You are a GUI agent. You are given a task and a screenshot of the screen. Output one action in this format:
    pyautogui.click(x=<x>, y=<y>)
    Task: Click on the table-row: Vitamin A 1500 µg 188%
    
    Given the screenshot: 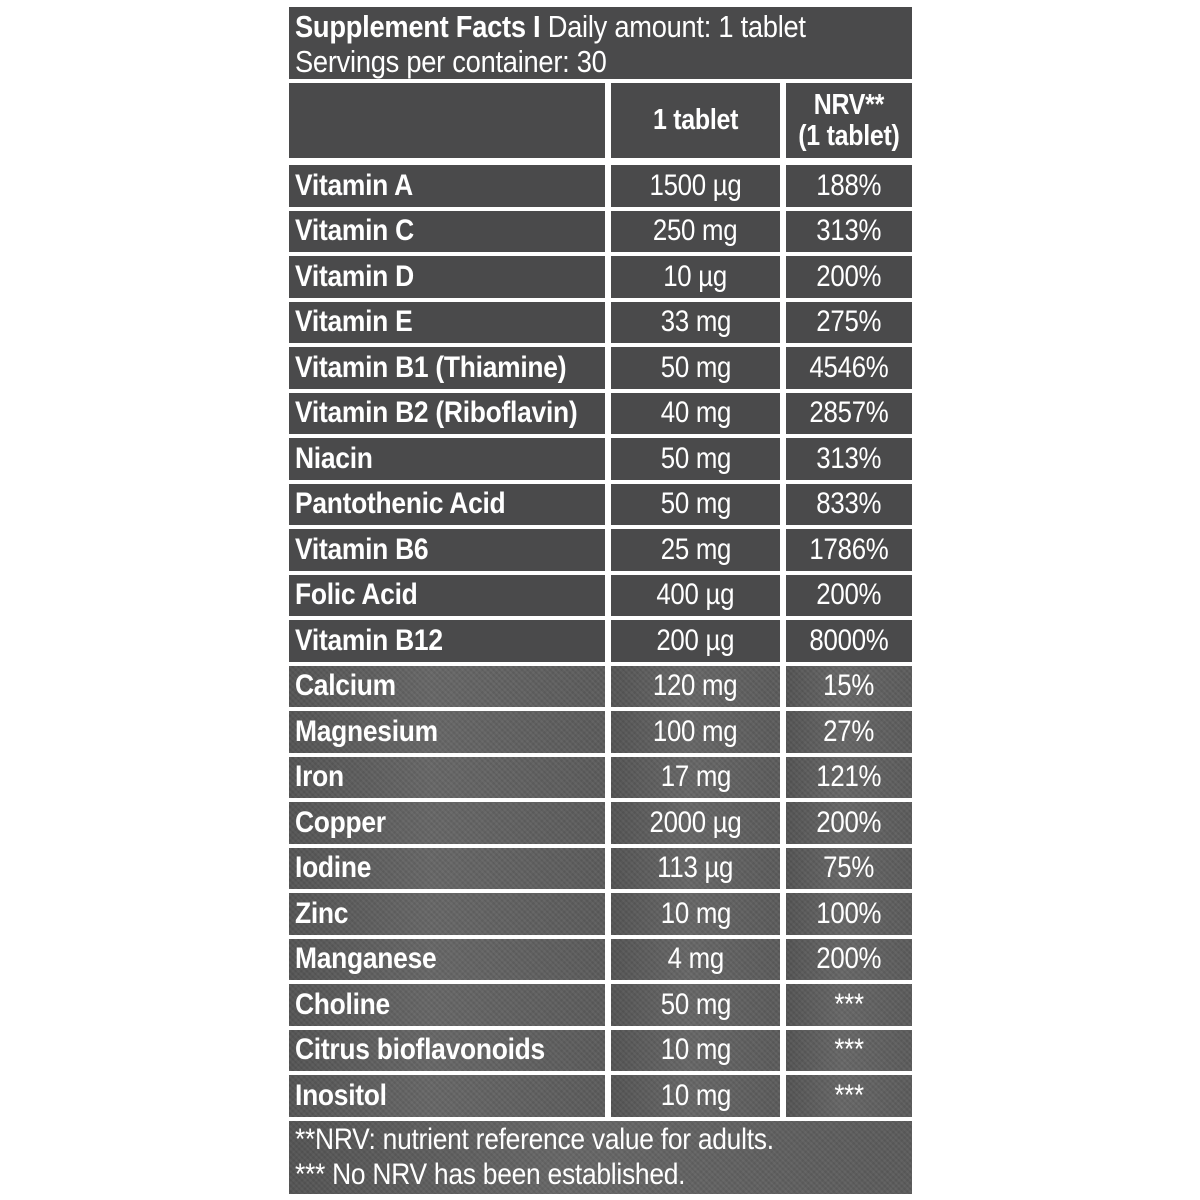 What is the action you would take?
    pyautogui.click(x=600, y=186)
    